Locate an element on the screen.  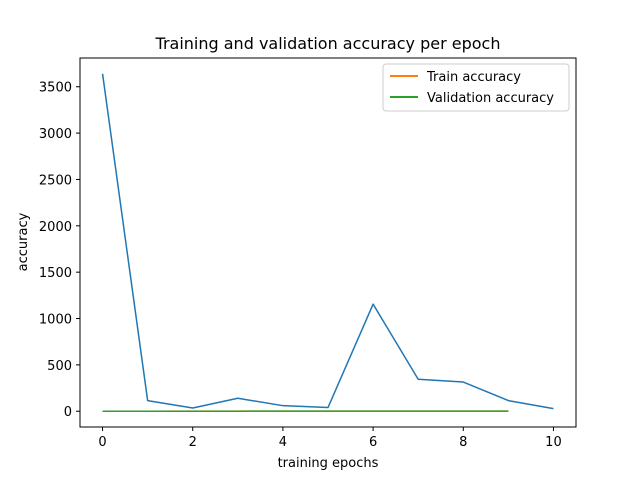
y-tick-label: 2000 is located at coordinates (55, 227).